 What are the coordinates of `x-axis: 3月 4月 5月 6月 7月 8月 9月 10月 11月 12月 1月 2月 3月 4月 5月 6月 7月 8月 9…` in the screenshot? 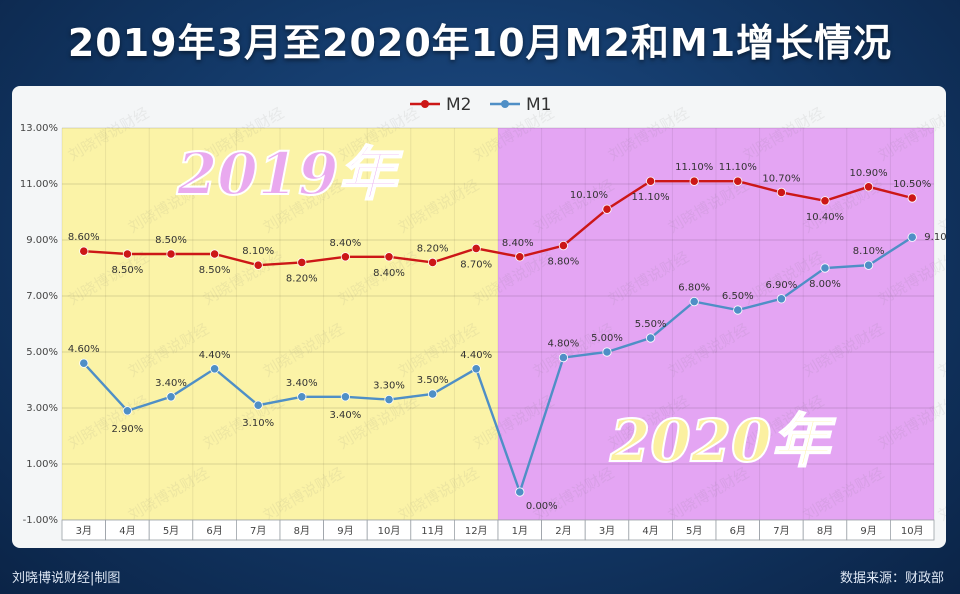 It's located at (498, 530).